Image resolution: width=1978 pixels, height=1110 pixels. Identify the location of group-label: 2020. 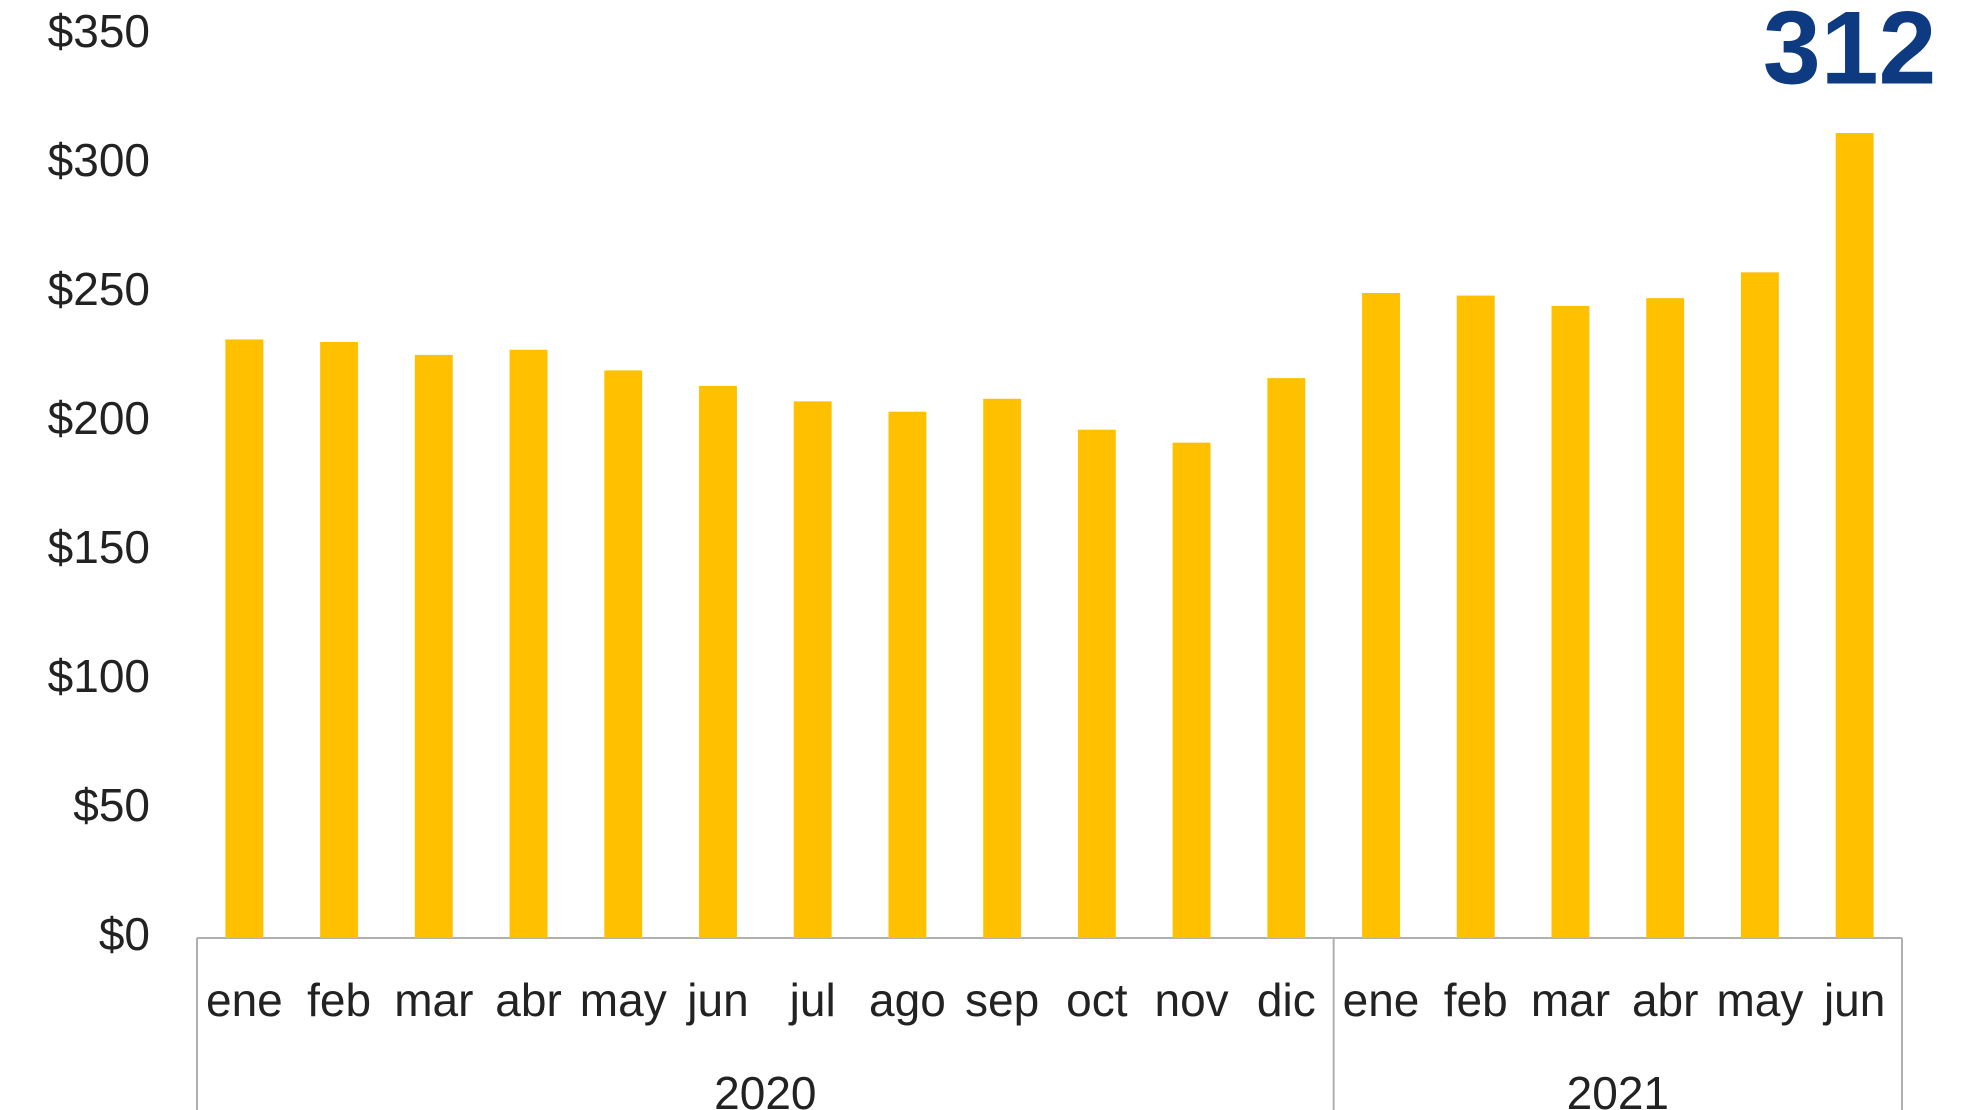
(765, 1088).